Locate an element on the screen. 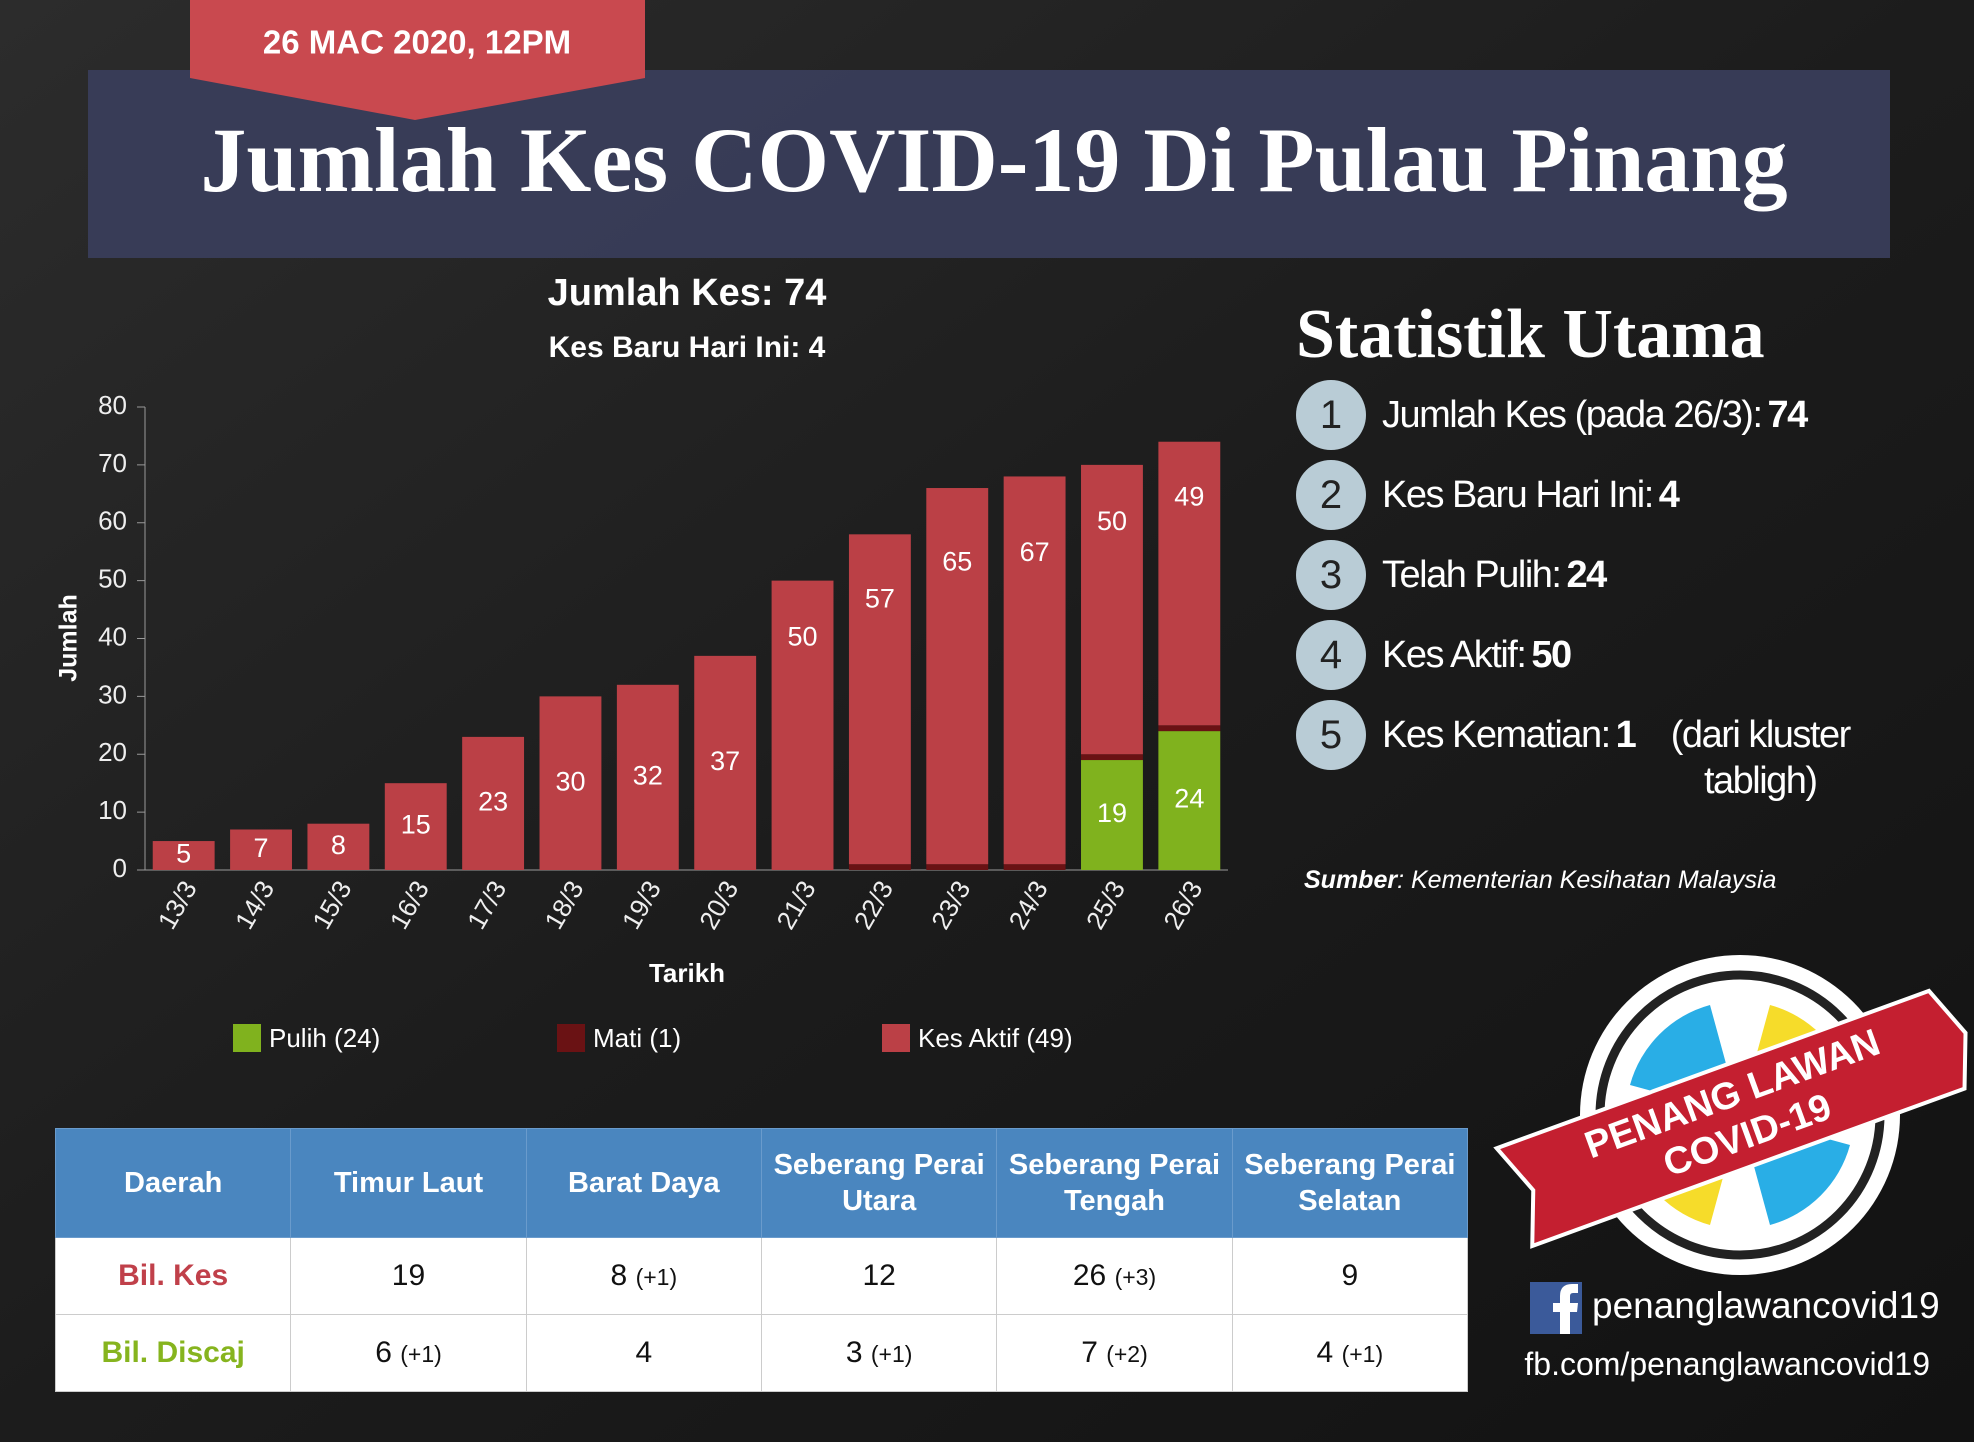 Image resolution: width=1974 pixels, height=1442 pixels. header-cell: Barat Daya is located at coordinates (643, 1183).